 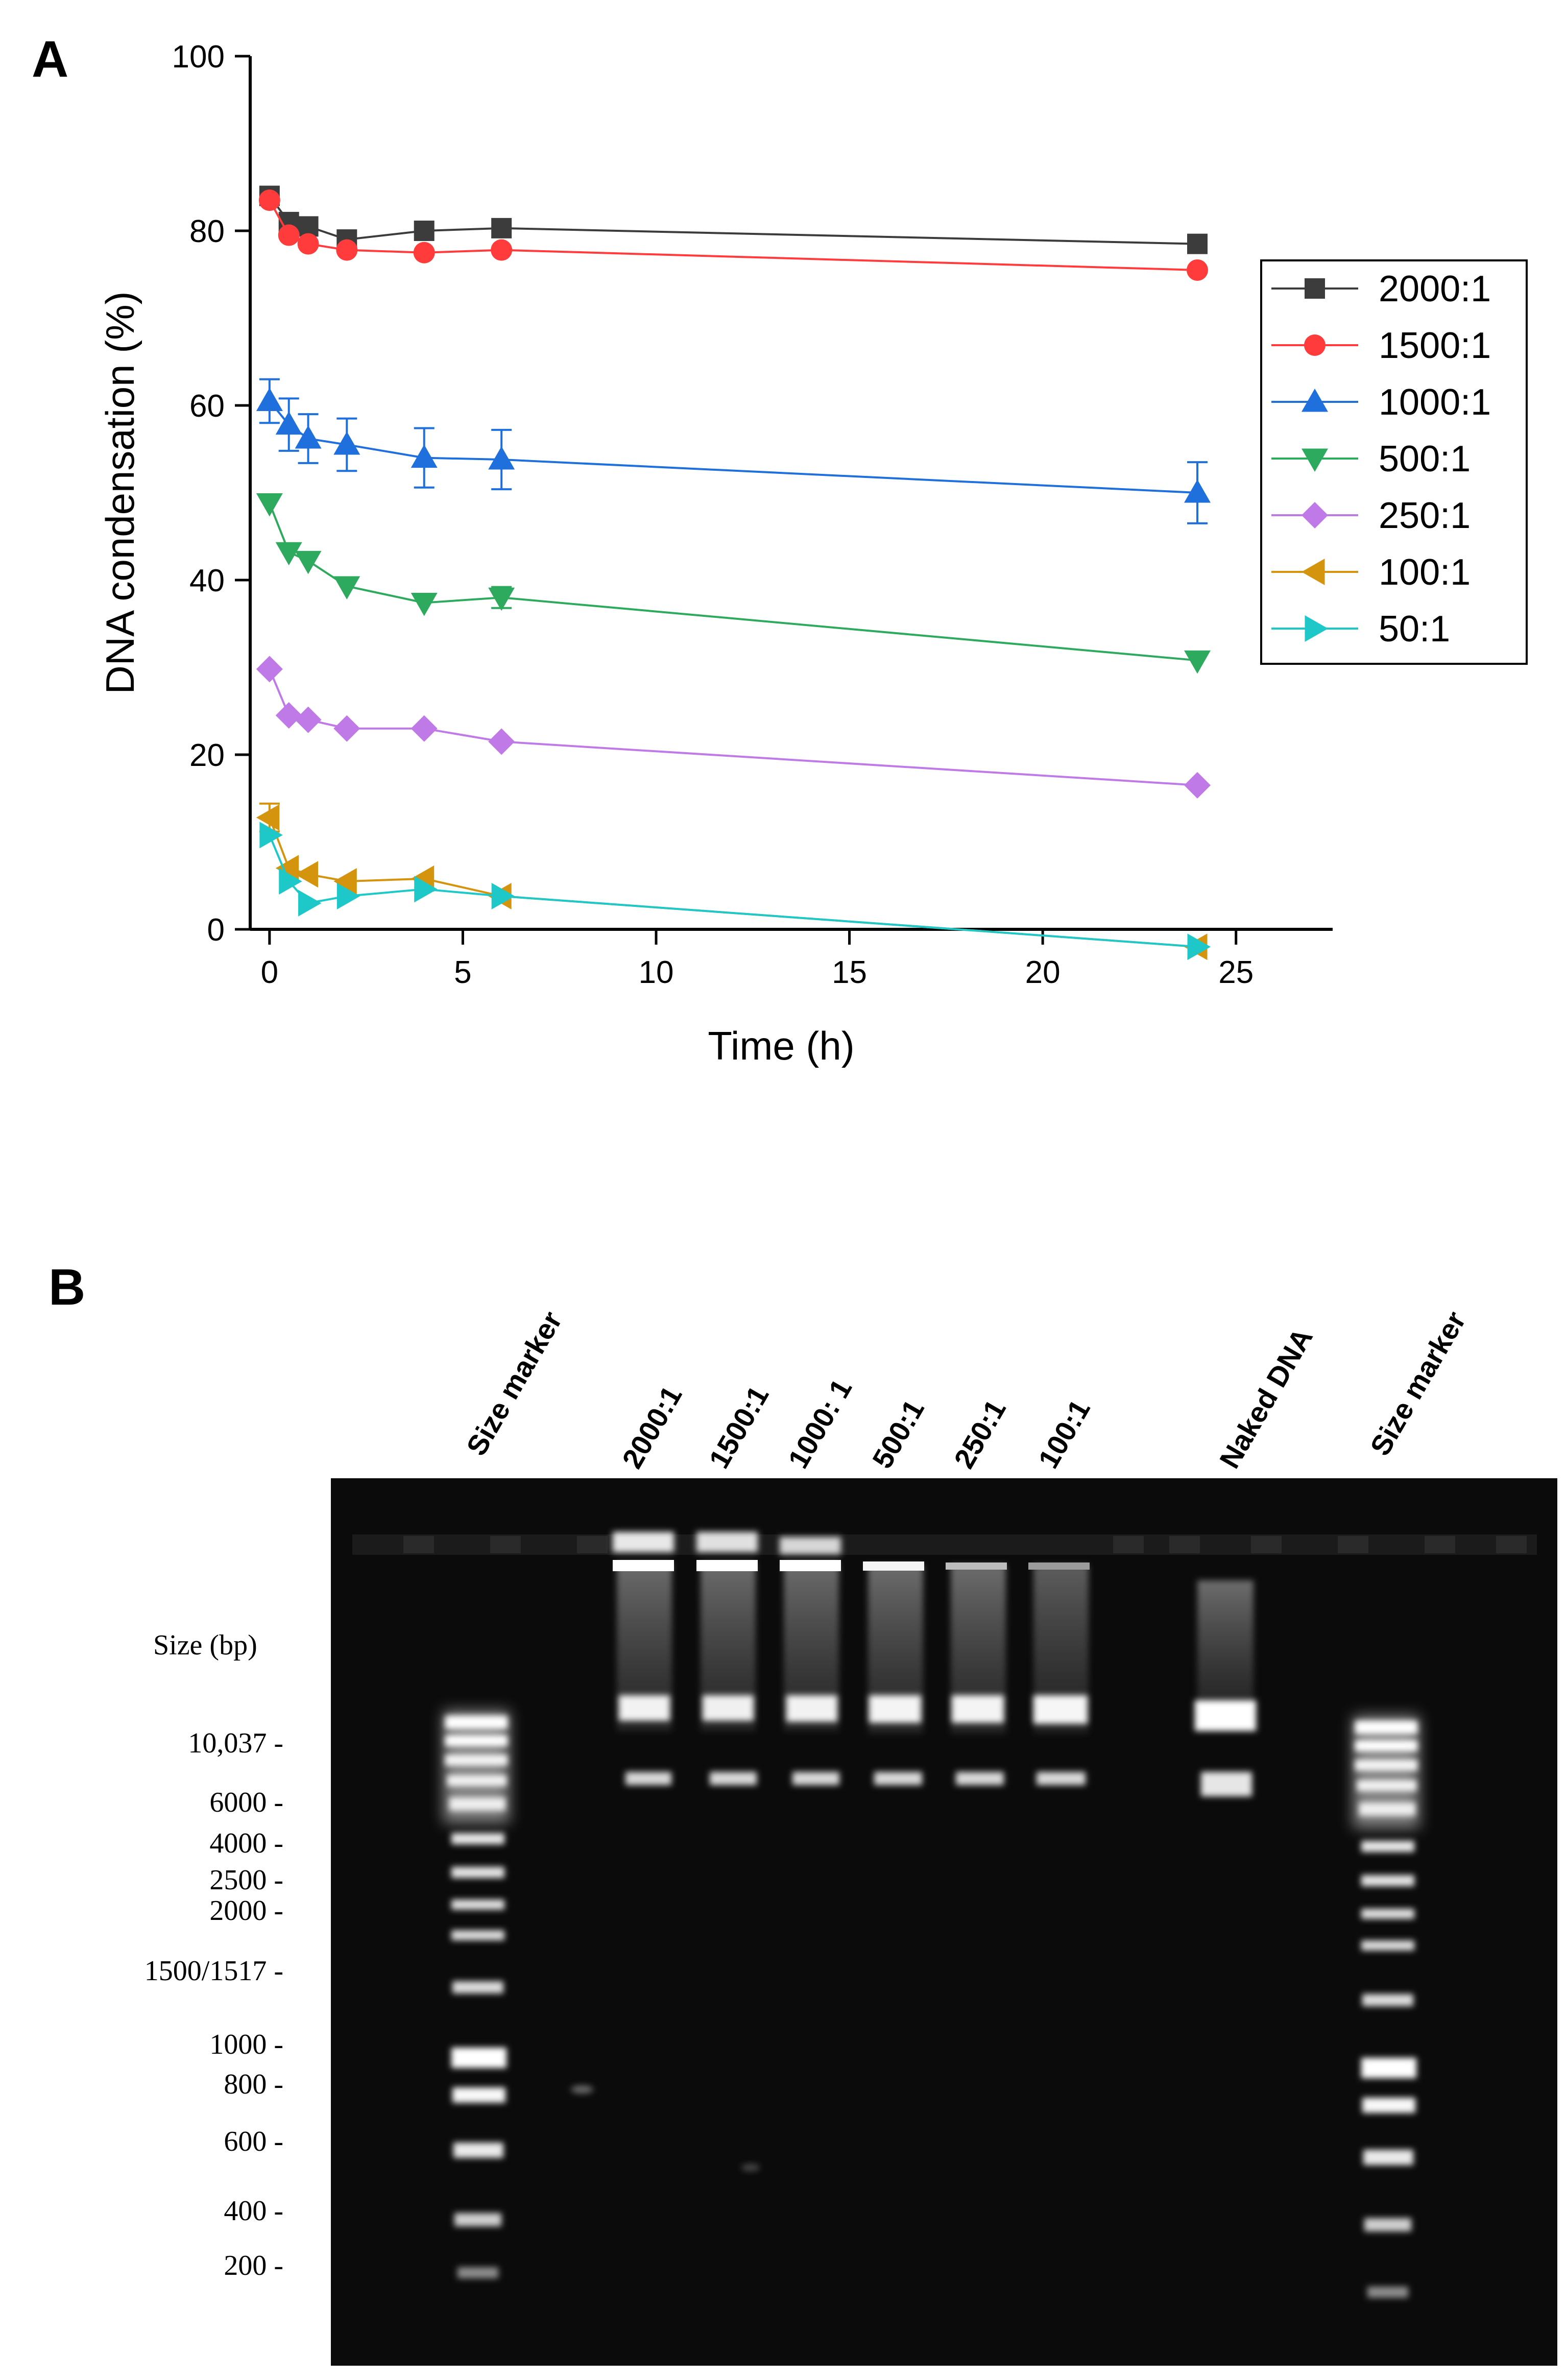 I want to click on size-label: 10,037 -, so click(x=235, y=1743).